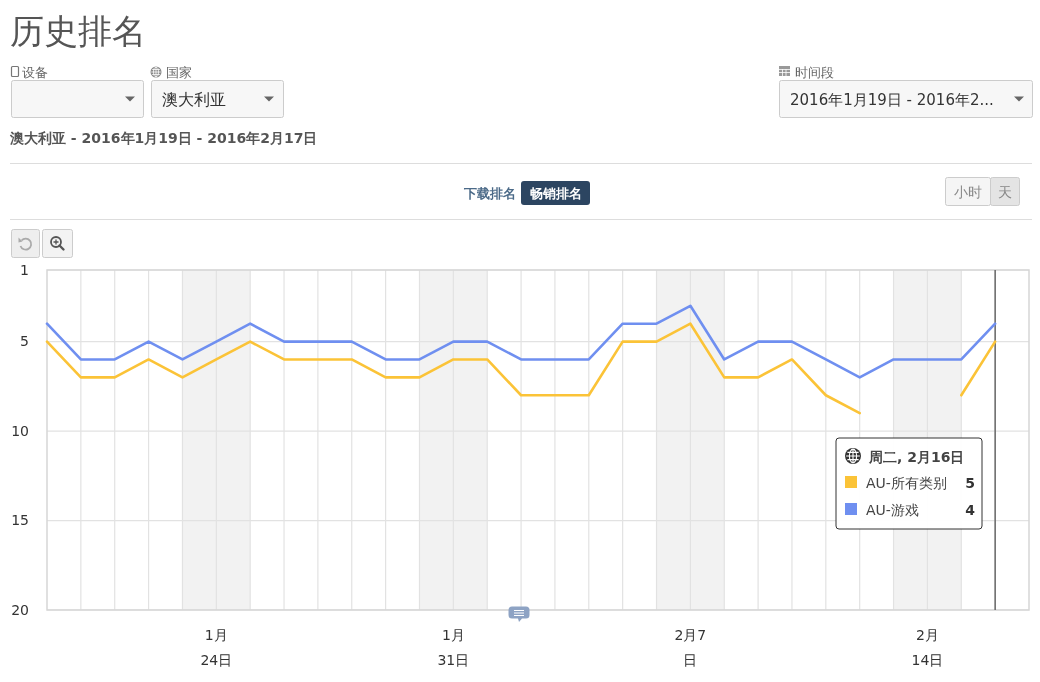 The height and width of the screenshot is (682, 1040). I want to click on y-tick-label: 20, so click(20, 609).